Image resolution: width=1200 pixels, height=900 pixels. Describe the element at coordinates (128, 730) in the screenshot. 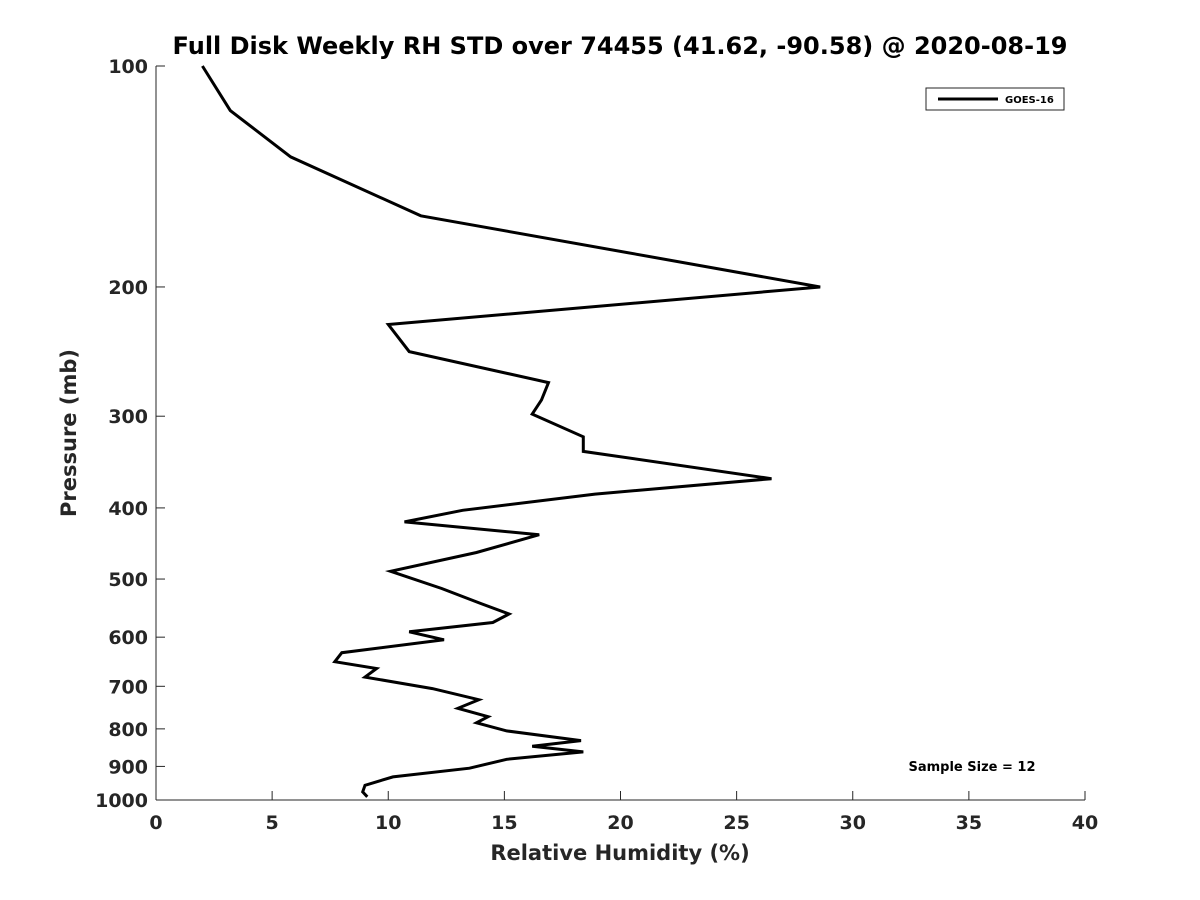

I see `y-tick-label: 800` at that location.